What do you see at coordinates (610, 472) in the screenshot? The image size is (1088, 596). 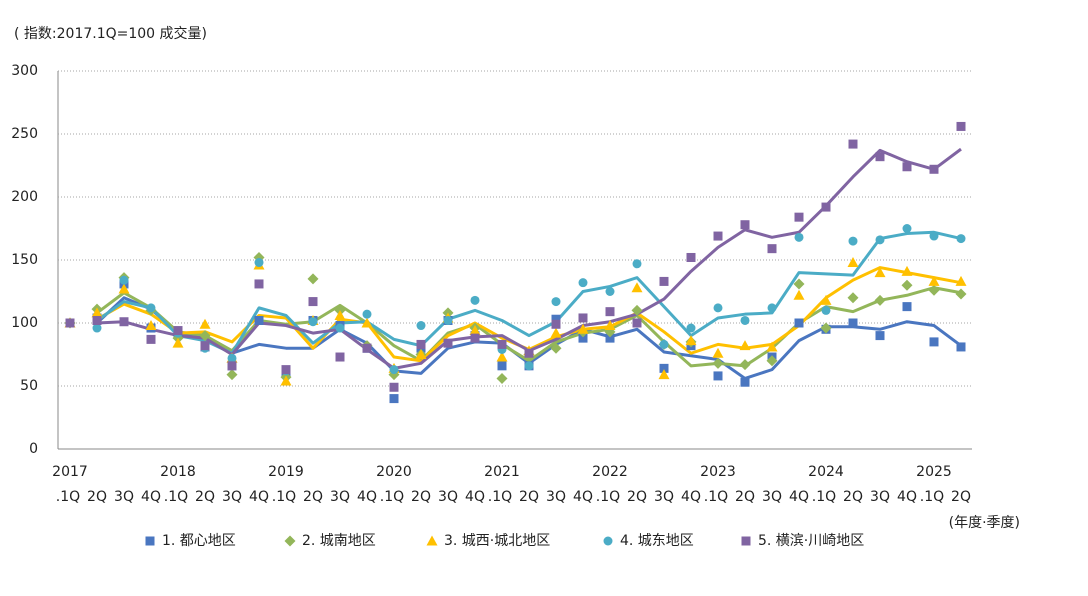 I see `x-year-label: 2022` at bounding box center [610, 472].